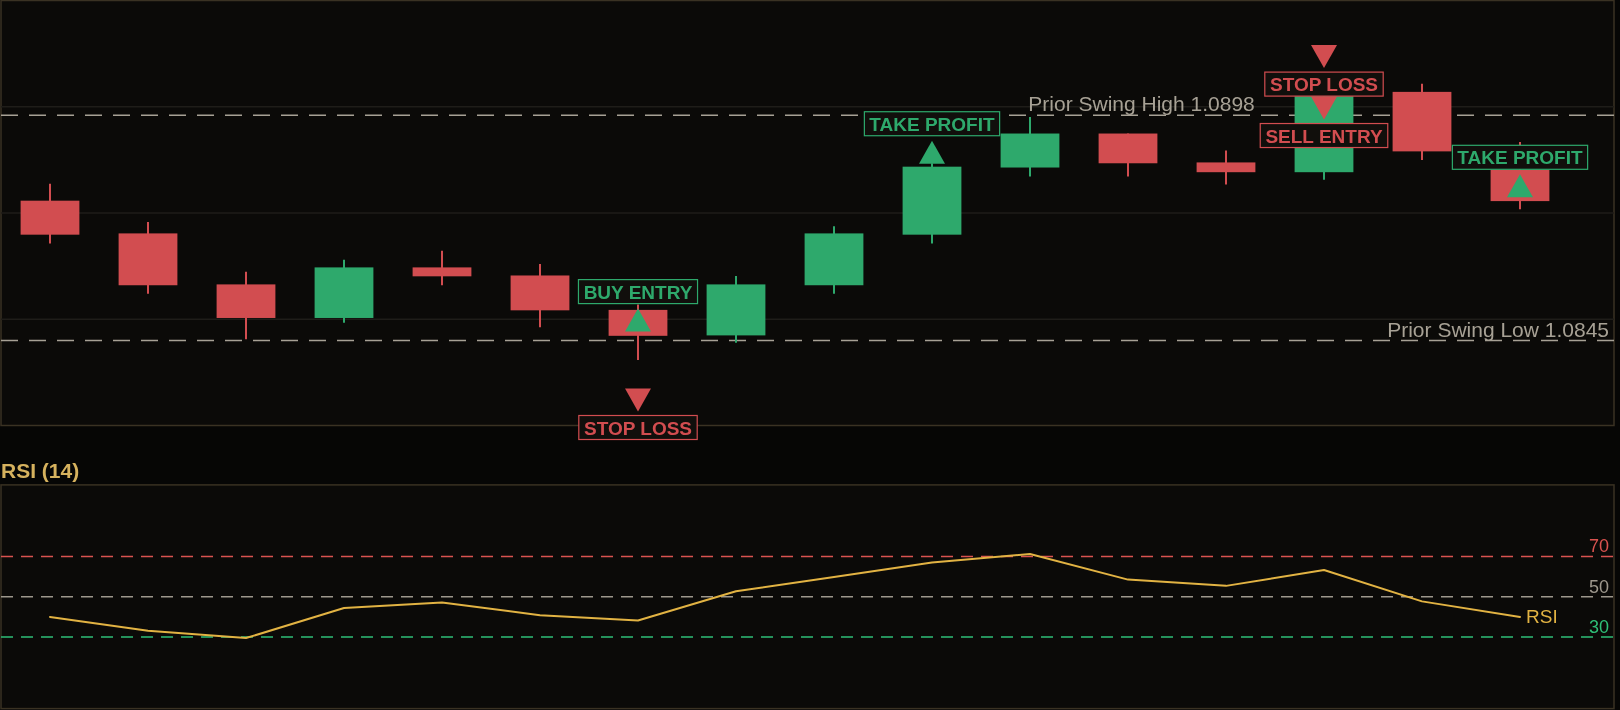 The height and width of the screenshot is (710, 1620). What do you see at coordinates (638, 292) in the screenshot?
I see `data-label: BUY ENTRY` at bounding box center [638, 292].